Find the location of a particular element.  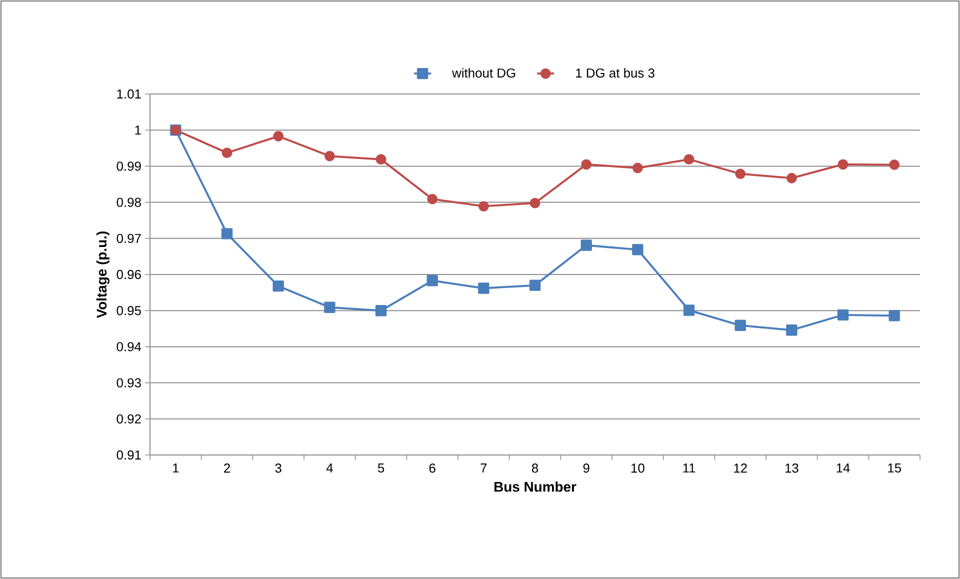

y-axis-title: Voltage (p.u.) is located at coordinates (103, 275).